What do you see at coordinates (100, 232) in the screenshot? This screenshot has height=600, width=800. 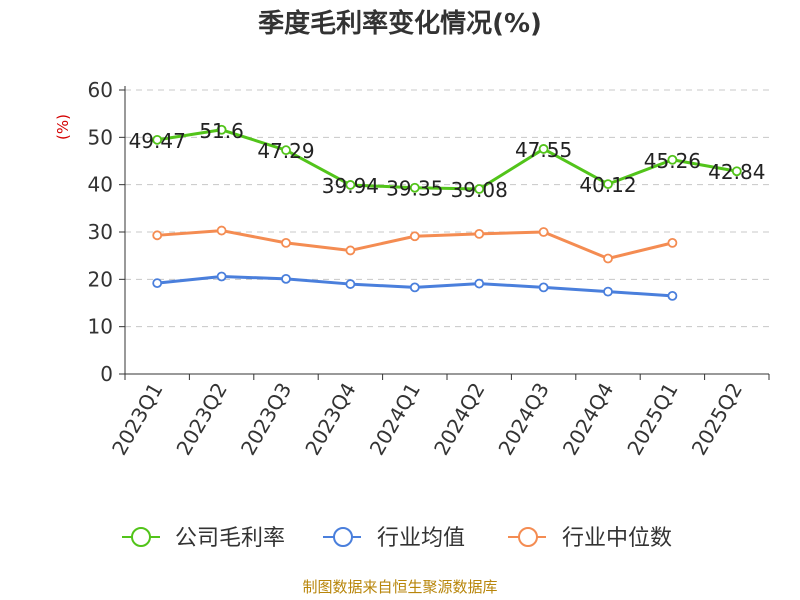 I see `y-tick-label: 30` at bounding box center [100, 232].